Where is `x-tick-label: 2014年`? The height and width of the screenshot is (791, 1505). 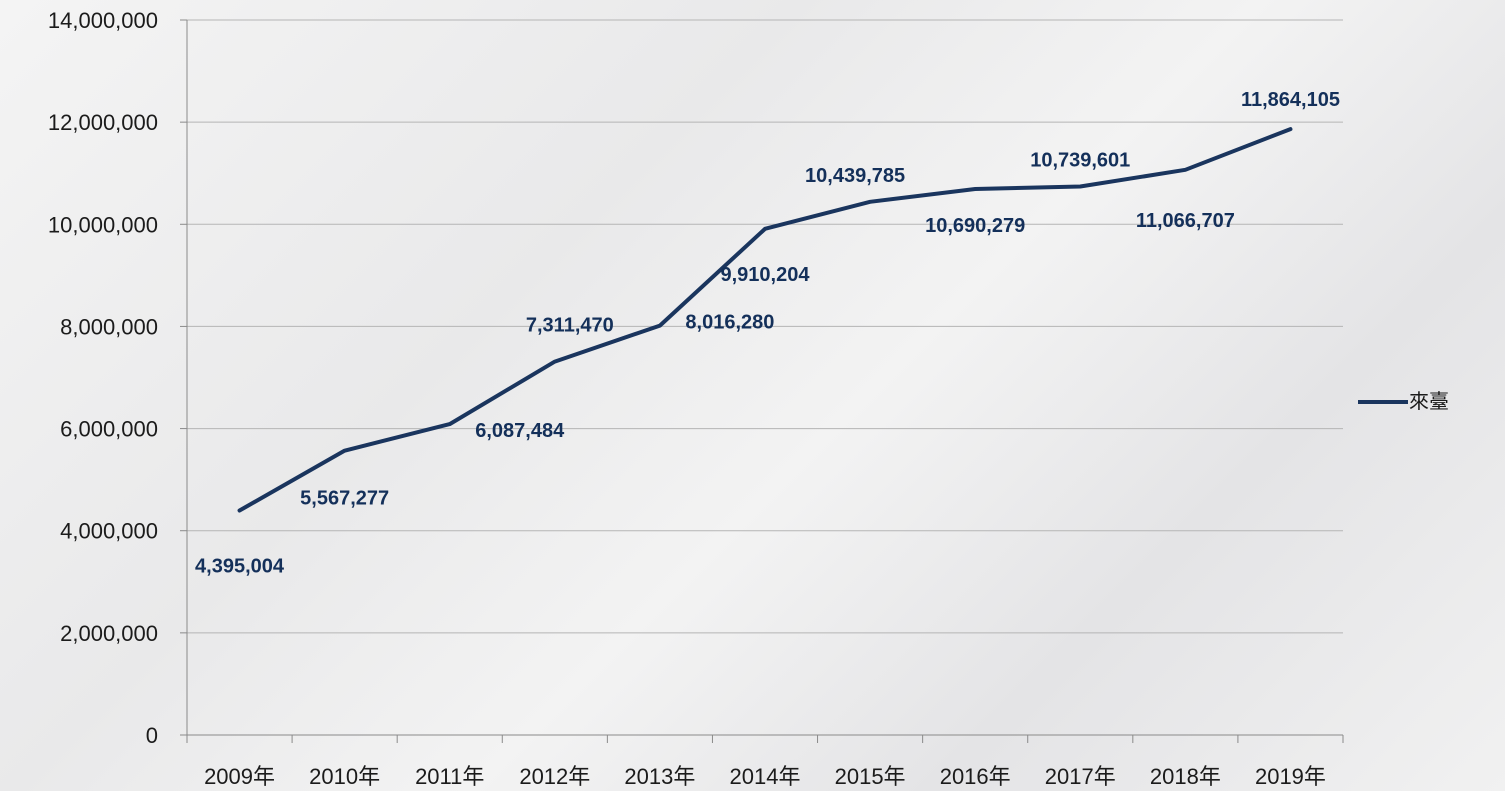 x-tick-label: 2014年 is located at coordinates (765, 776).